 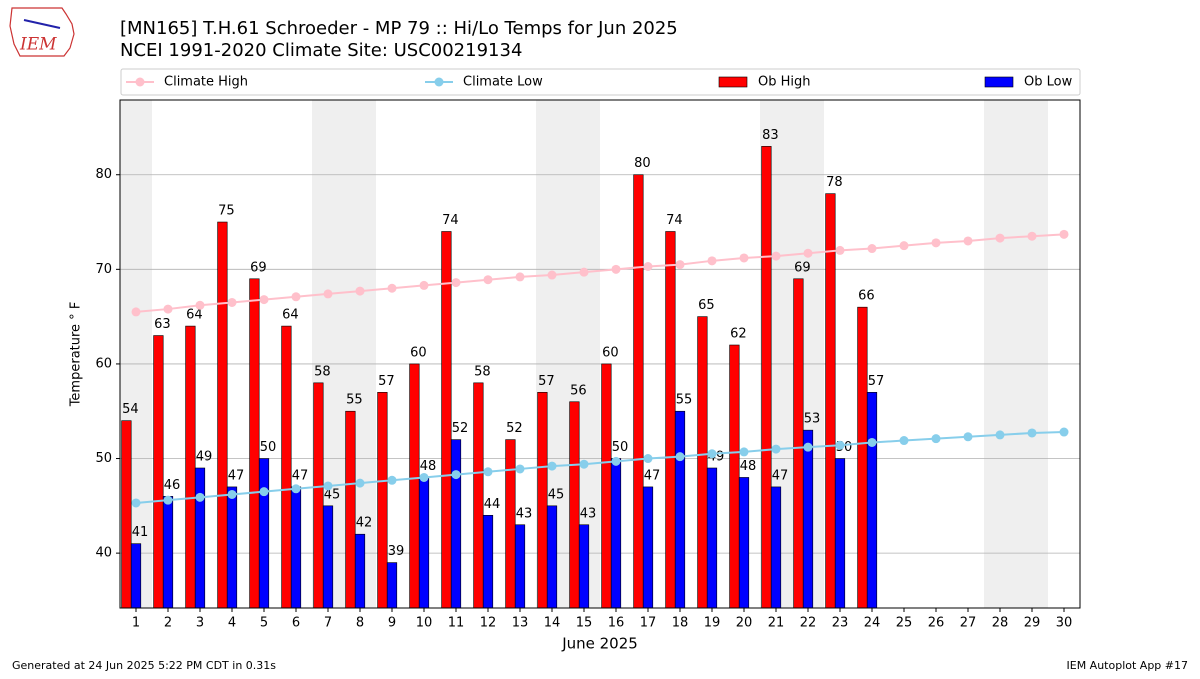 What do you see at coordinates (488, 623) in the screenshot?
I see `x-tick-label: 12` at bounding box center [488, 623].